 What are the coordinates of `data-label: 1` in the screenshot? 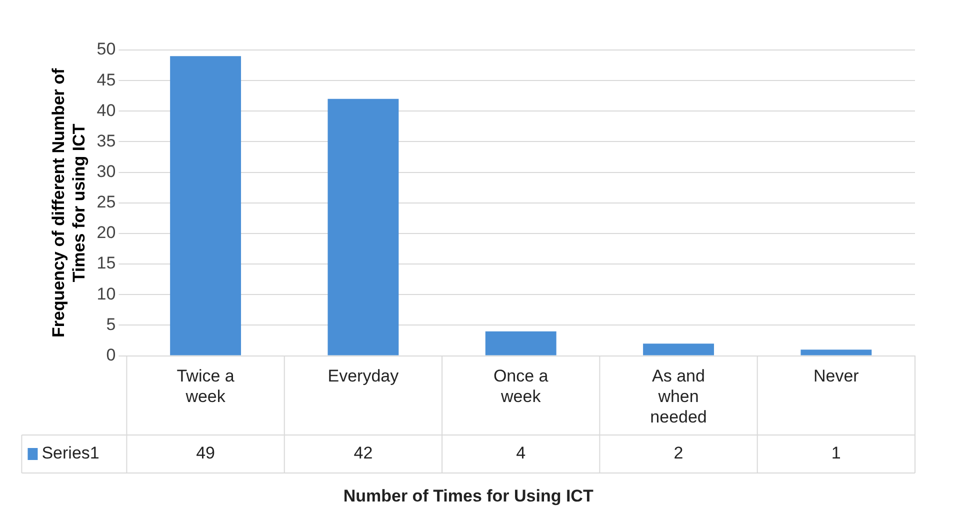 It's located at (836, 453).